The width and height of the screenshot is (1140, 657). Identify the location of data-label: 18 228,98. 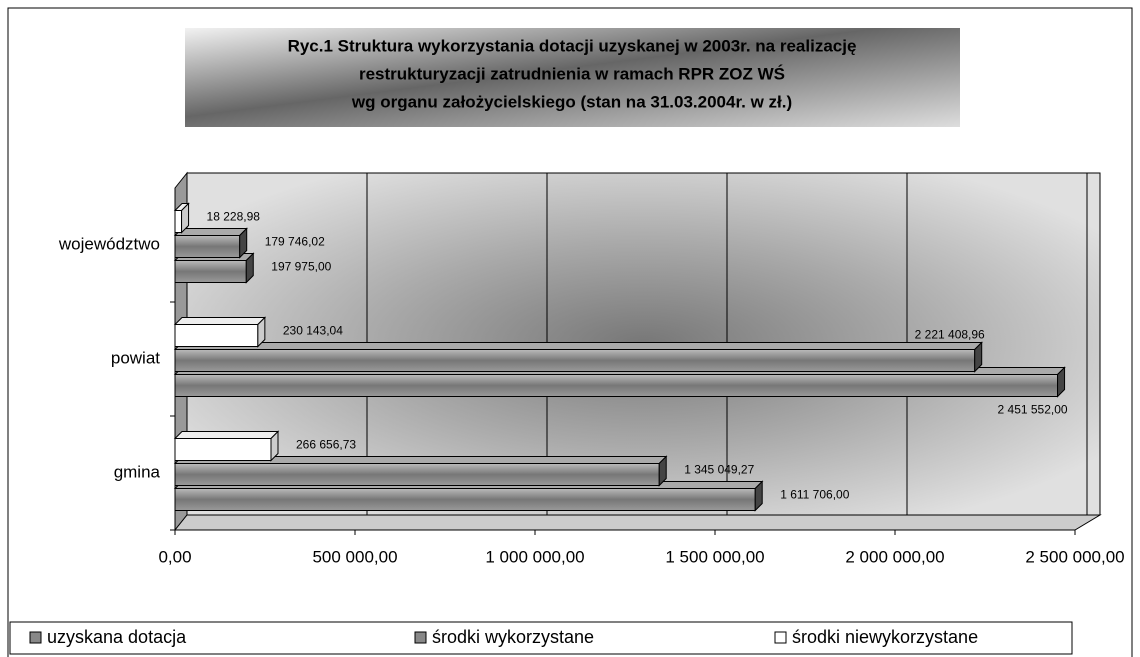
(234, 217).